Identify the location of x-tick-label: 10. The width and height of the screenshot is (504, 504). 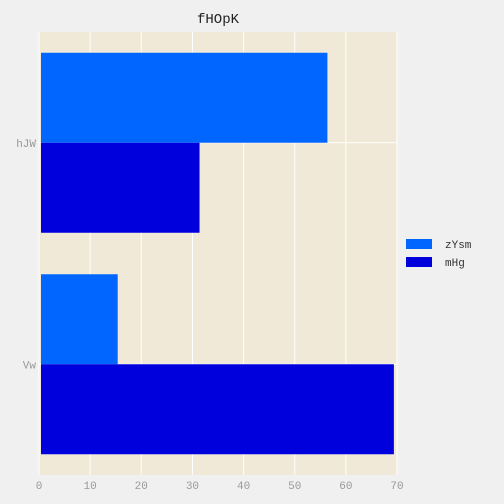
(90, 487).